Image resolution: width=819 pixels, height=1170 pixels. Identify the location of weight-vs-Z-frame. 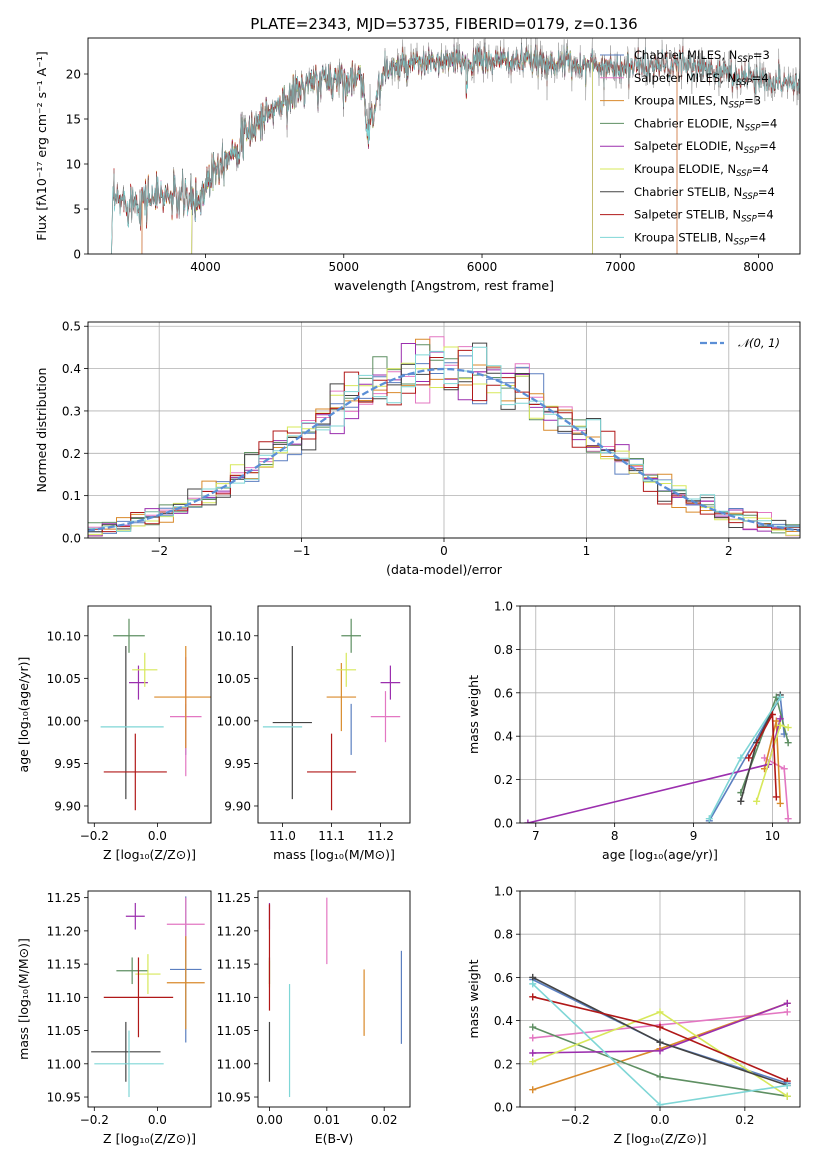
(660, 999).